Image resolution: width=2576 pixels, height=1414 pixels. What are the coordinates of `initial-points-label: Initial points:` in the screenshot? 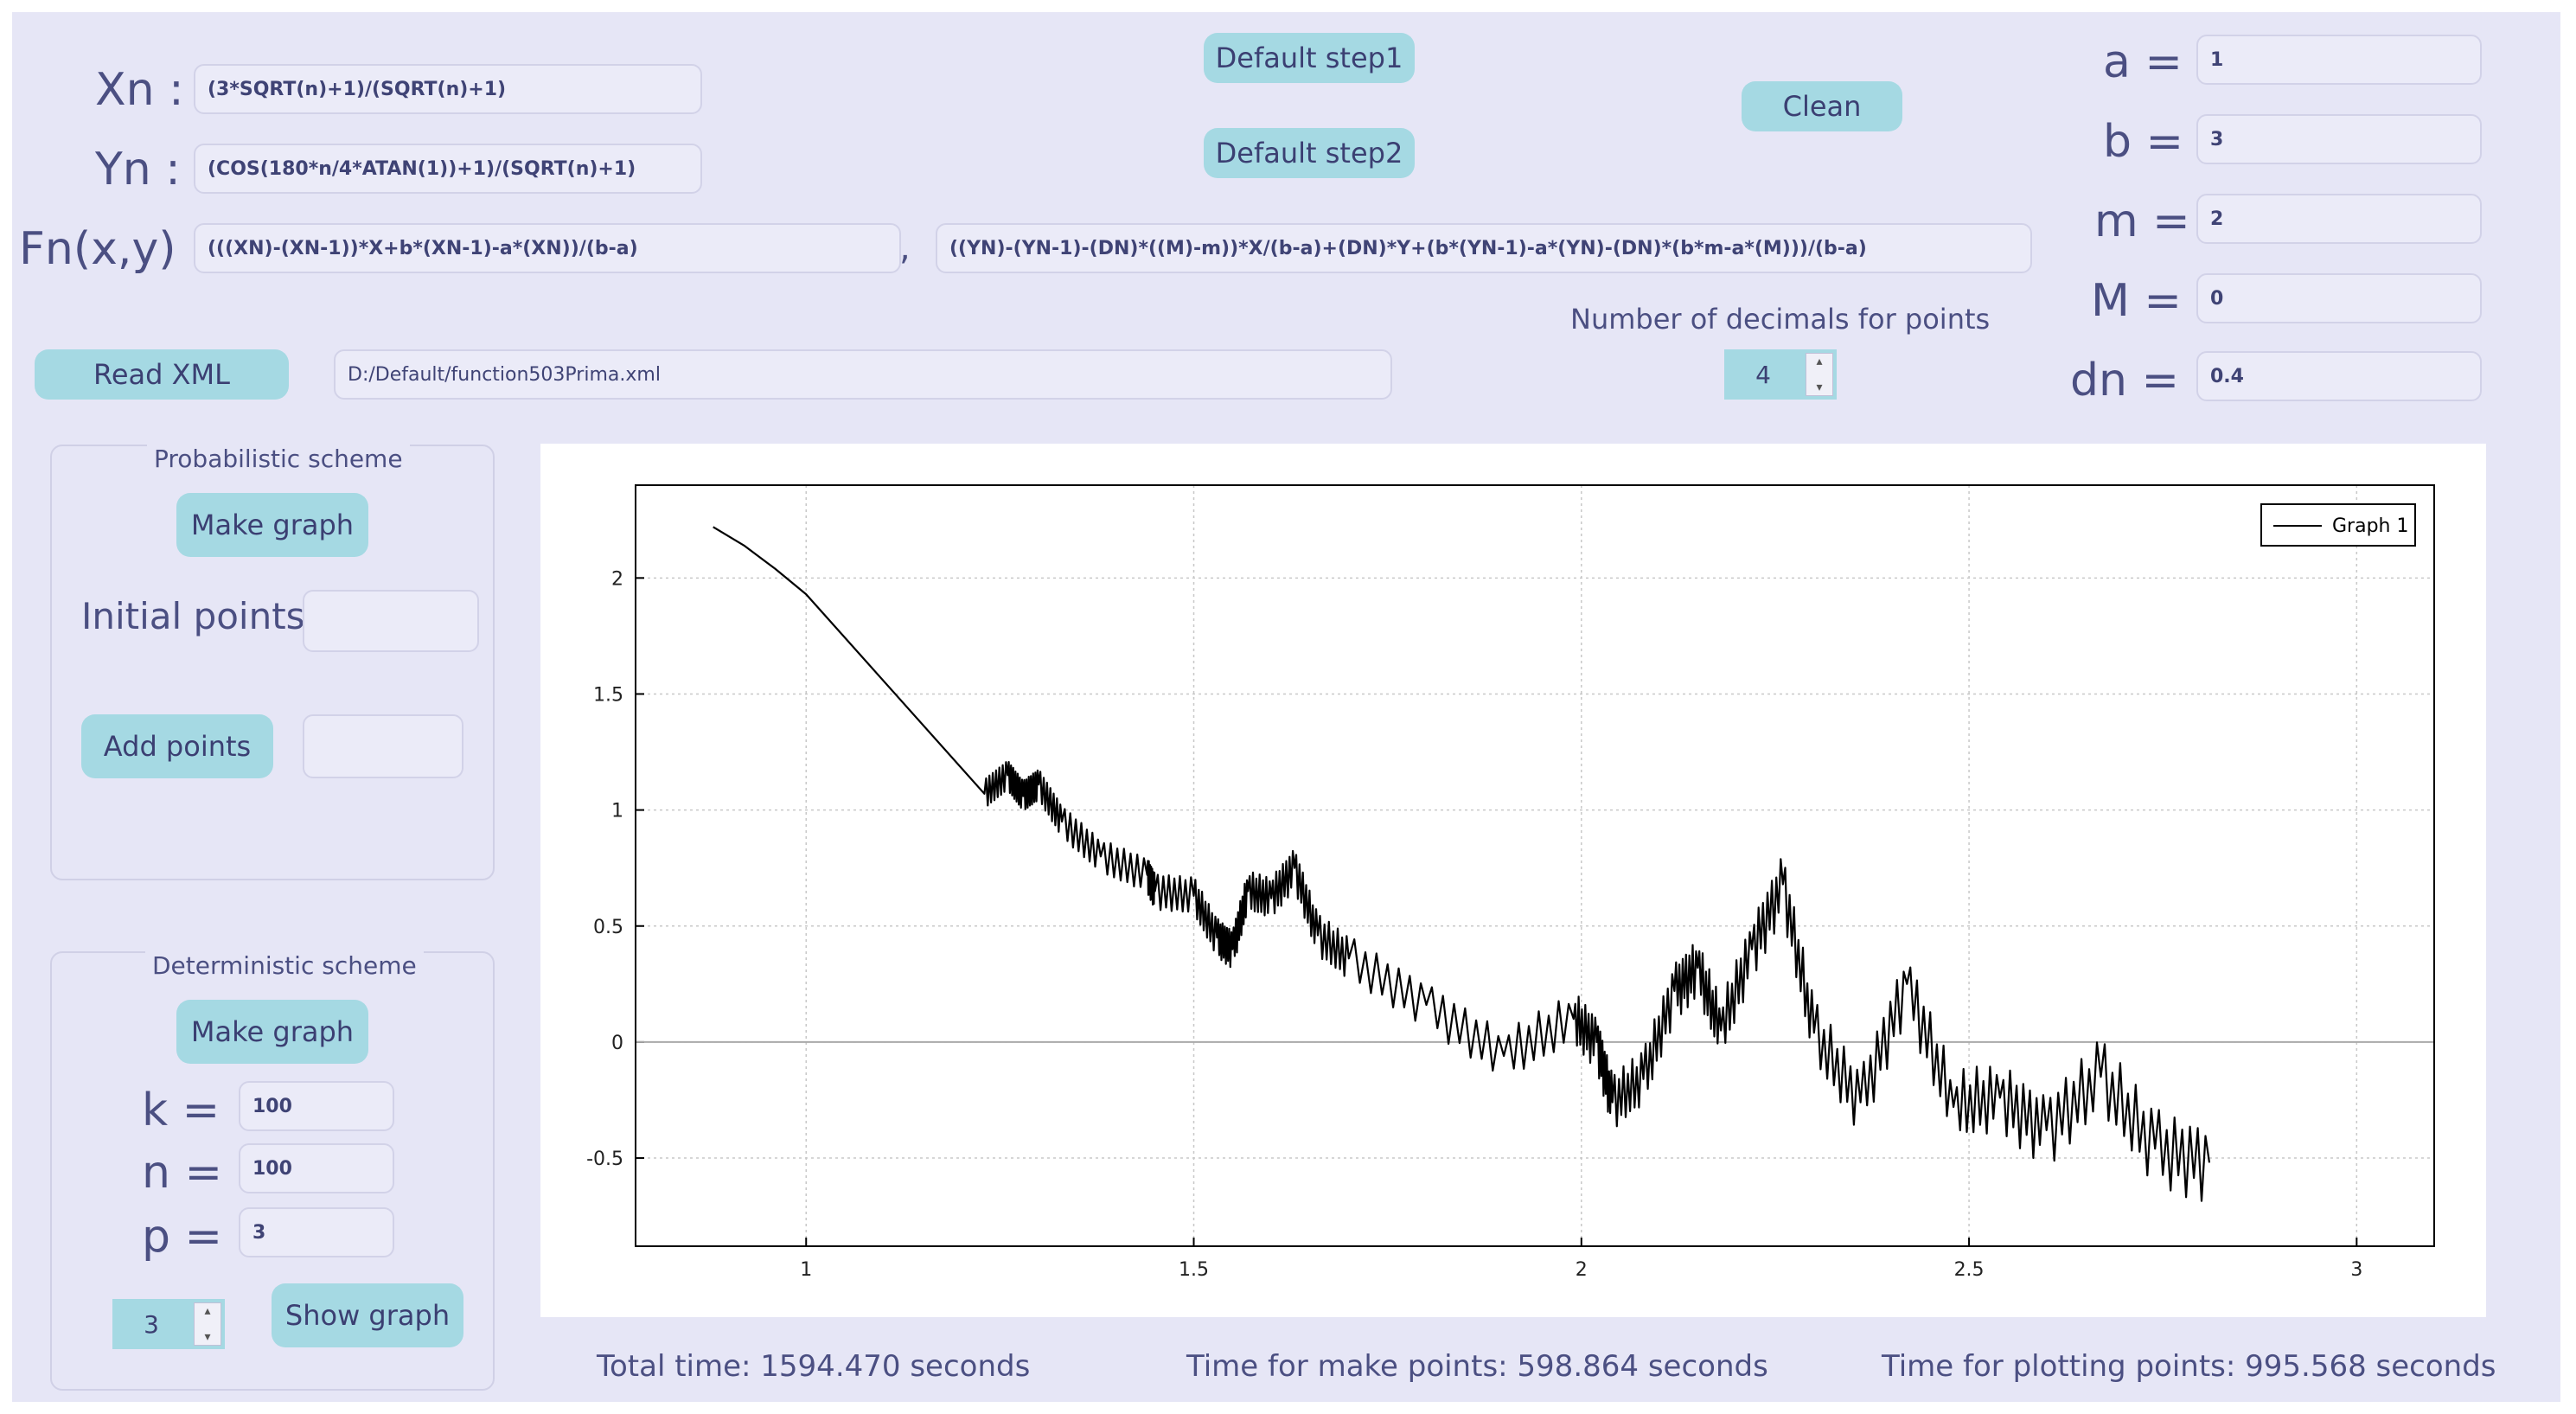 It's located at (199, 616).